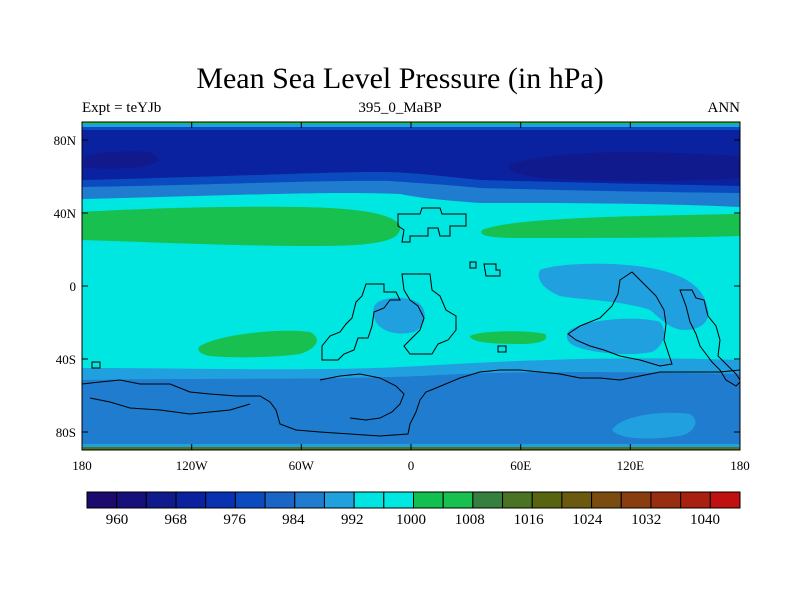  I want to click on x-axis-labels: 180 120W 60W 0 60E 120E 180, so click(411, 465).